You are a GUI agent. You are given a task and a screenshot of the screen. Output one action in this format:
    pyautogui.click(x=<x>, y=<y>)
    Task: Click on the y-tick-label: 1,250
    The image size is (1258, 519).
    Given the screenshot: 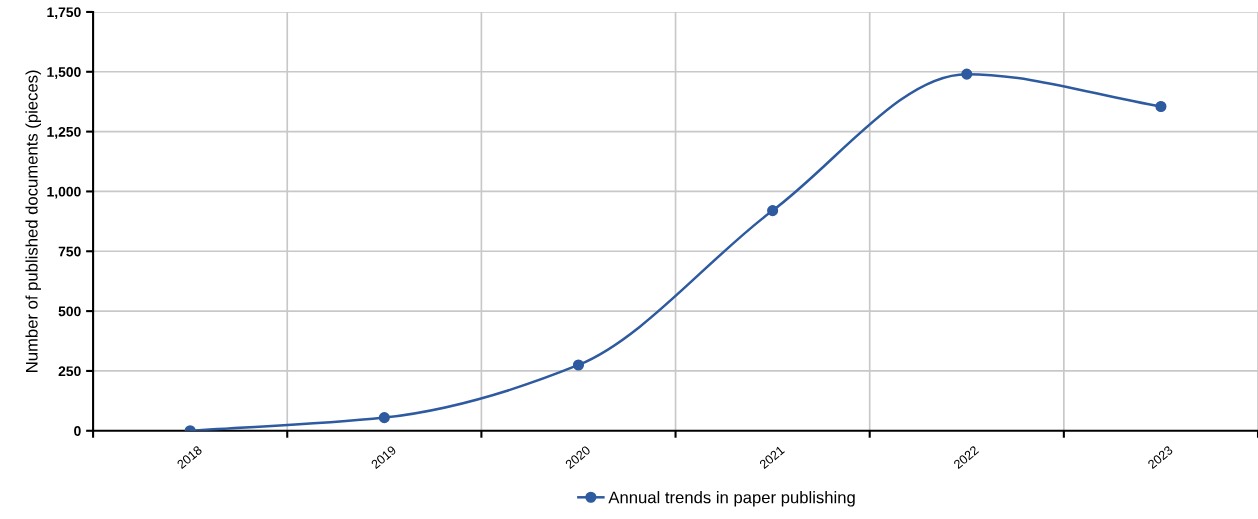 What is the action you would take?
    pyautogui.click(x=64, y=132)
    